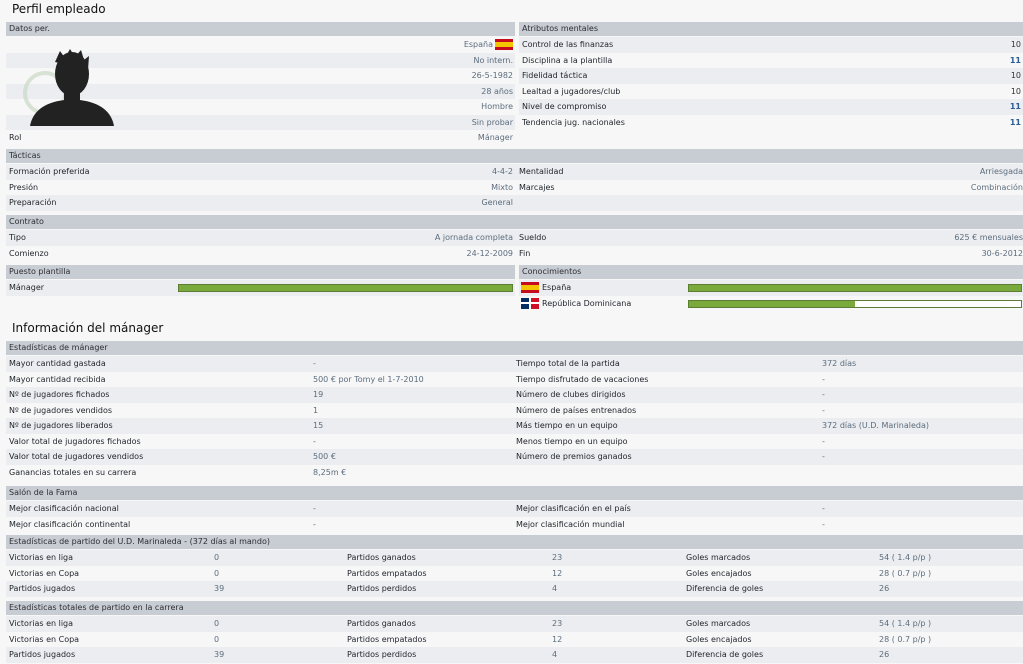  Describe the element at coordinates (573, 508) in the screenshot. I see `fame-country-label: Mejor clasificación en el país` at that location.